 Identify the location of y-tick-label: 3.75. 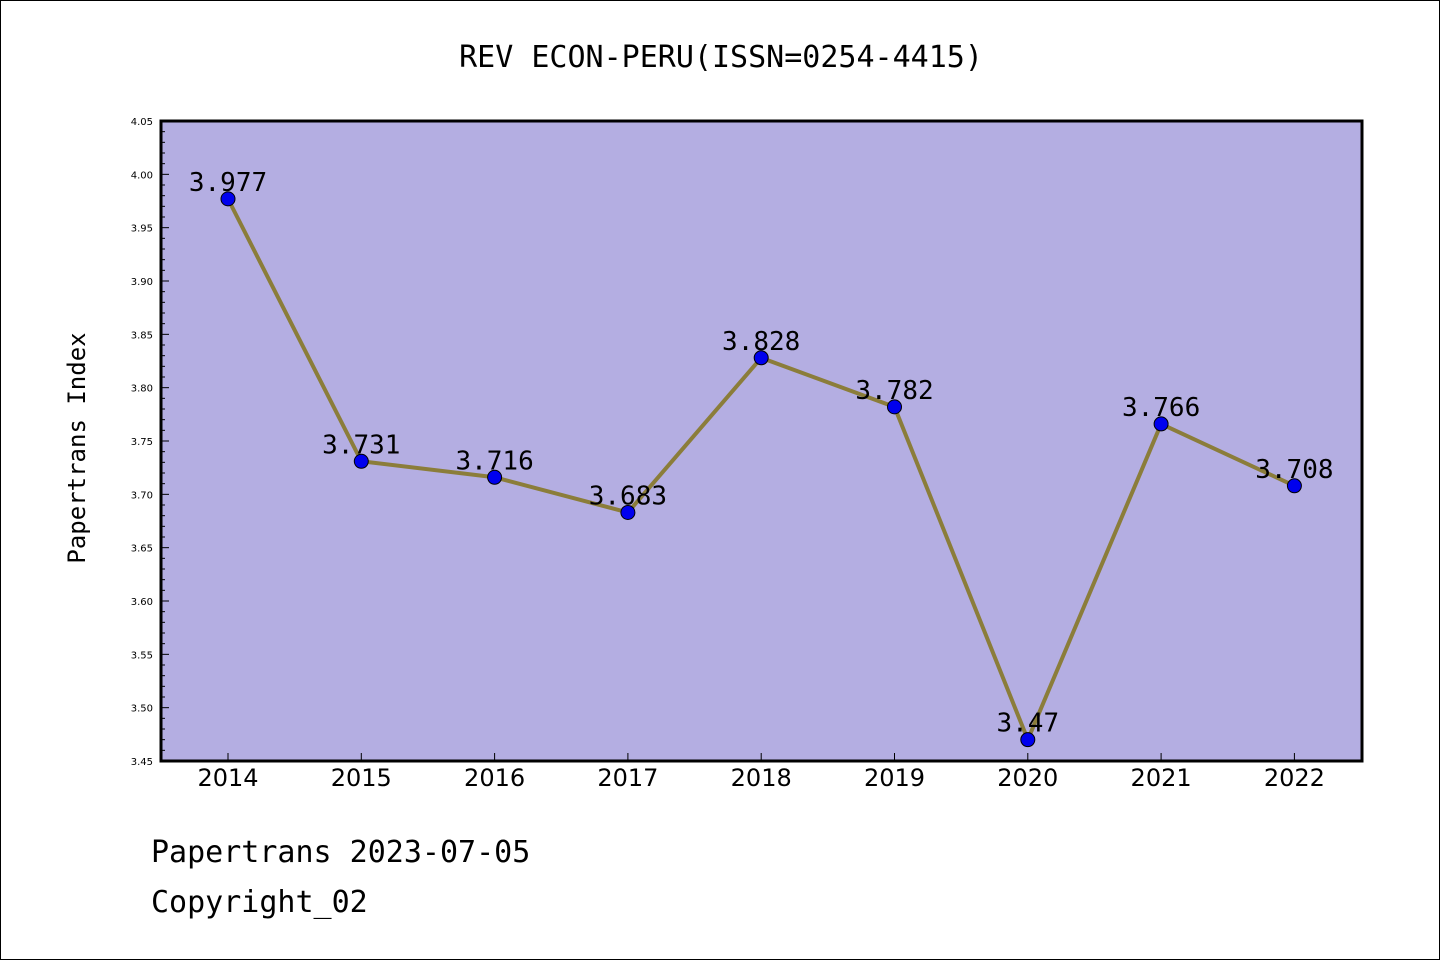
(142, 442).